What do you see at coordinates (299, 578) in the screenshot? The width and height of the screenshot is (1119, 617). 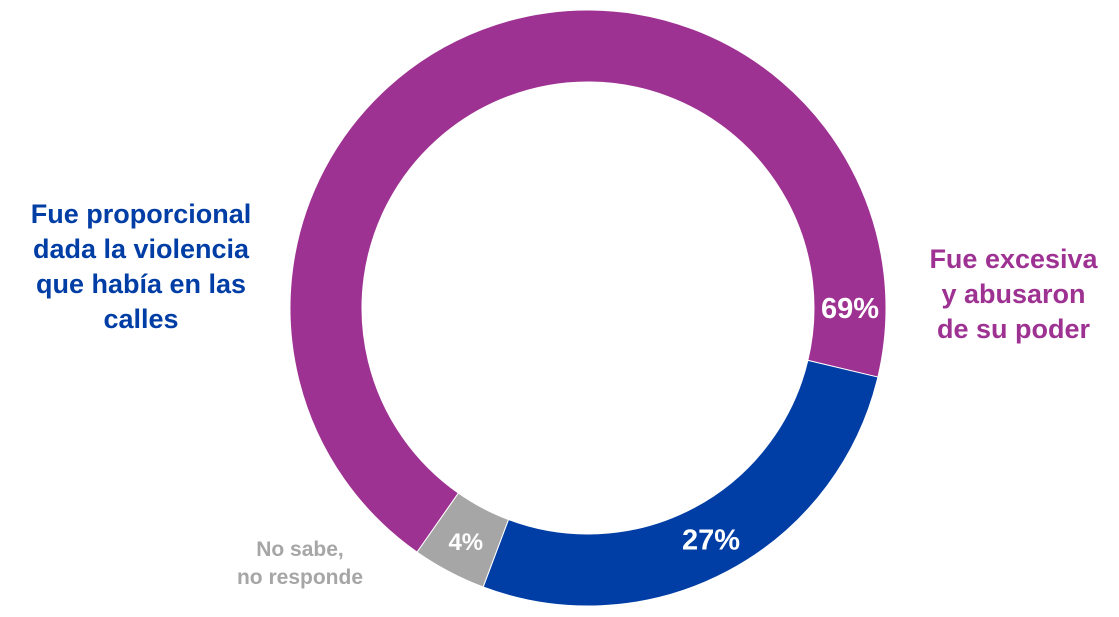 I see `category-label-line: no responde` at bounding box center [299, 578].